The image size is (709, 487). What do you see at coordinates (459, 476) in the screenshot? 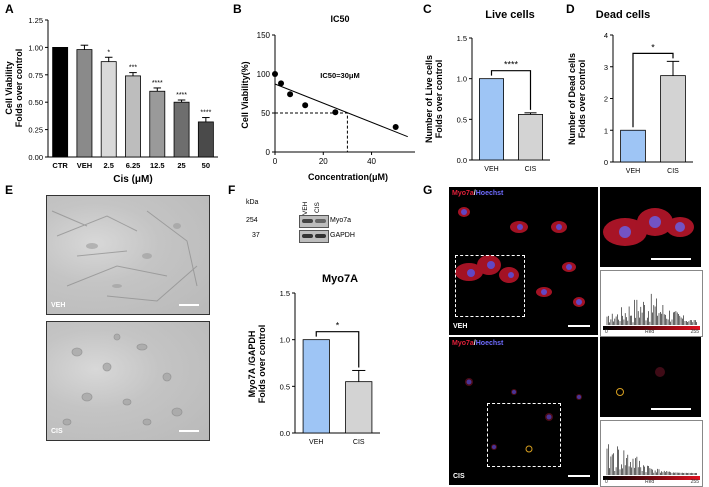
I see `fluorescence-cis-label: CIS` at bounding box center [459, 476].